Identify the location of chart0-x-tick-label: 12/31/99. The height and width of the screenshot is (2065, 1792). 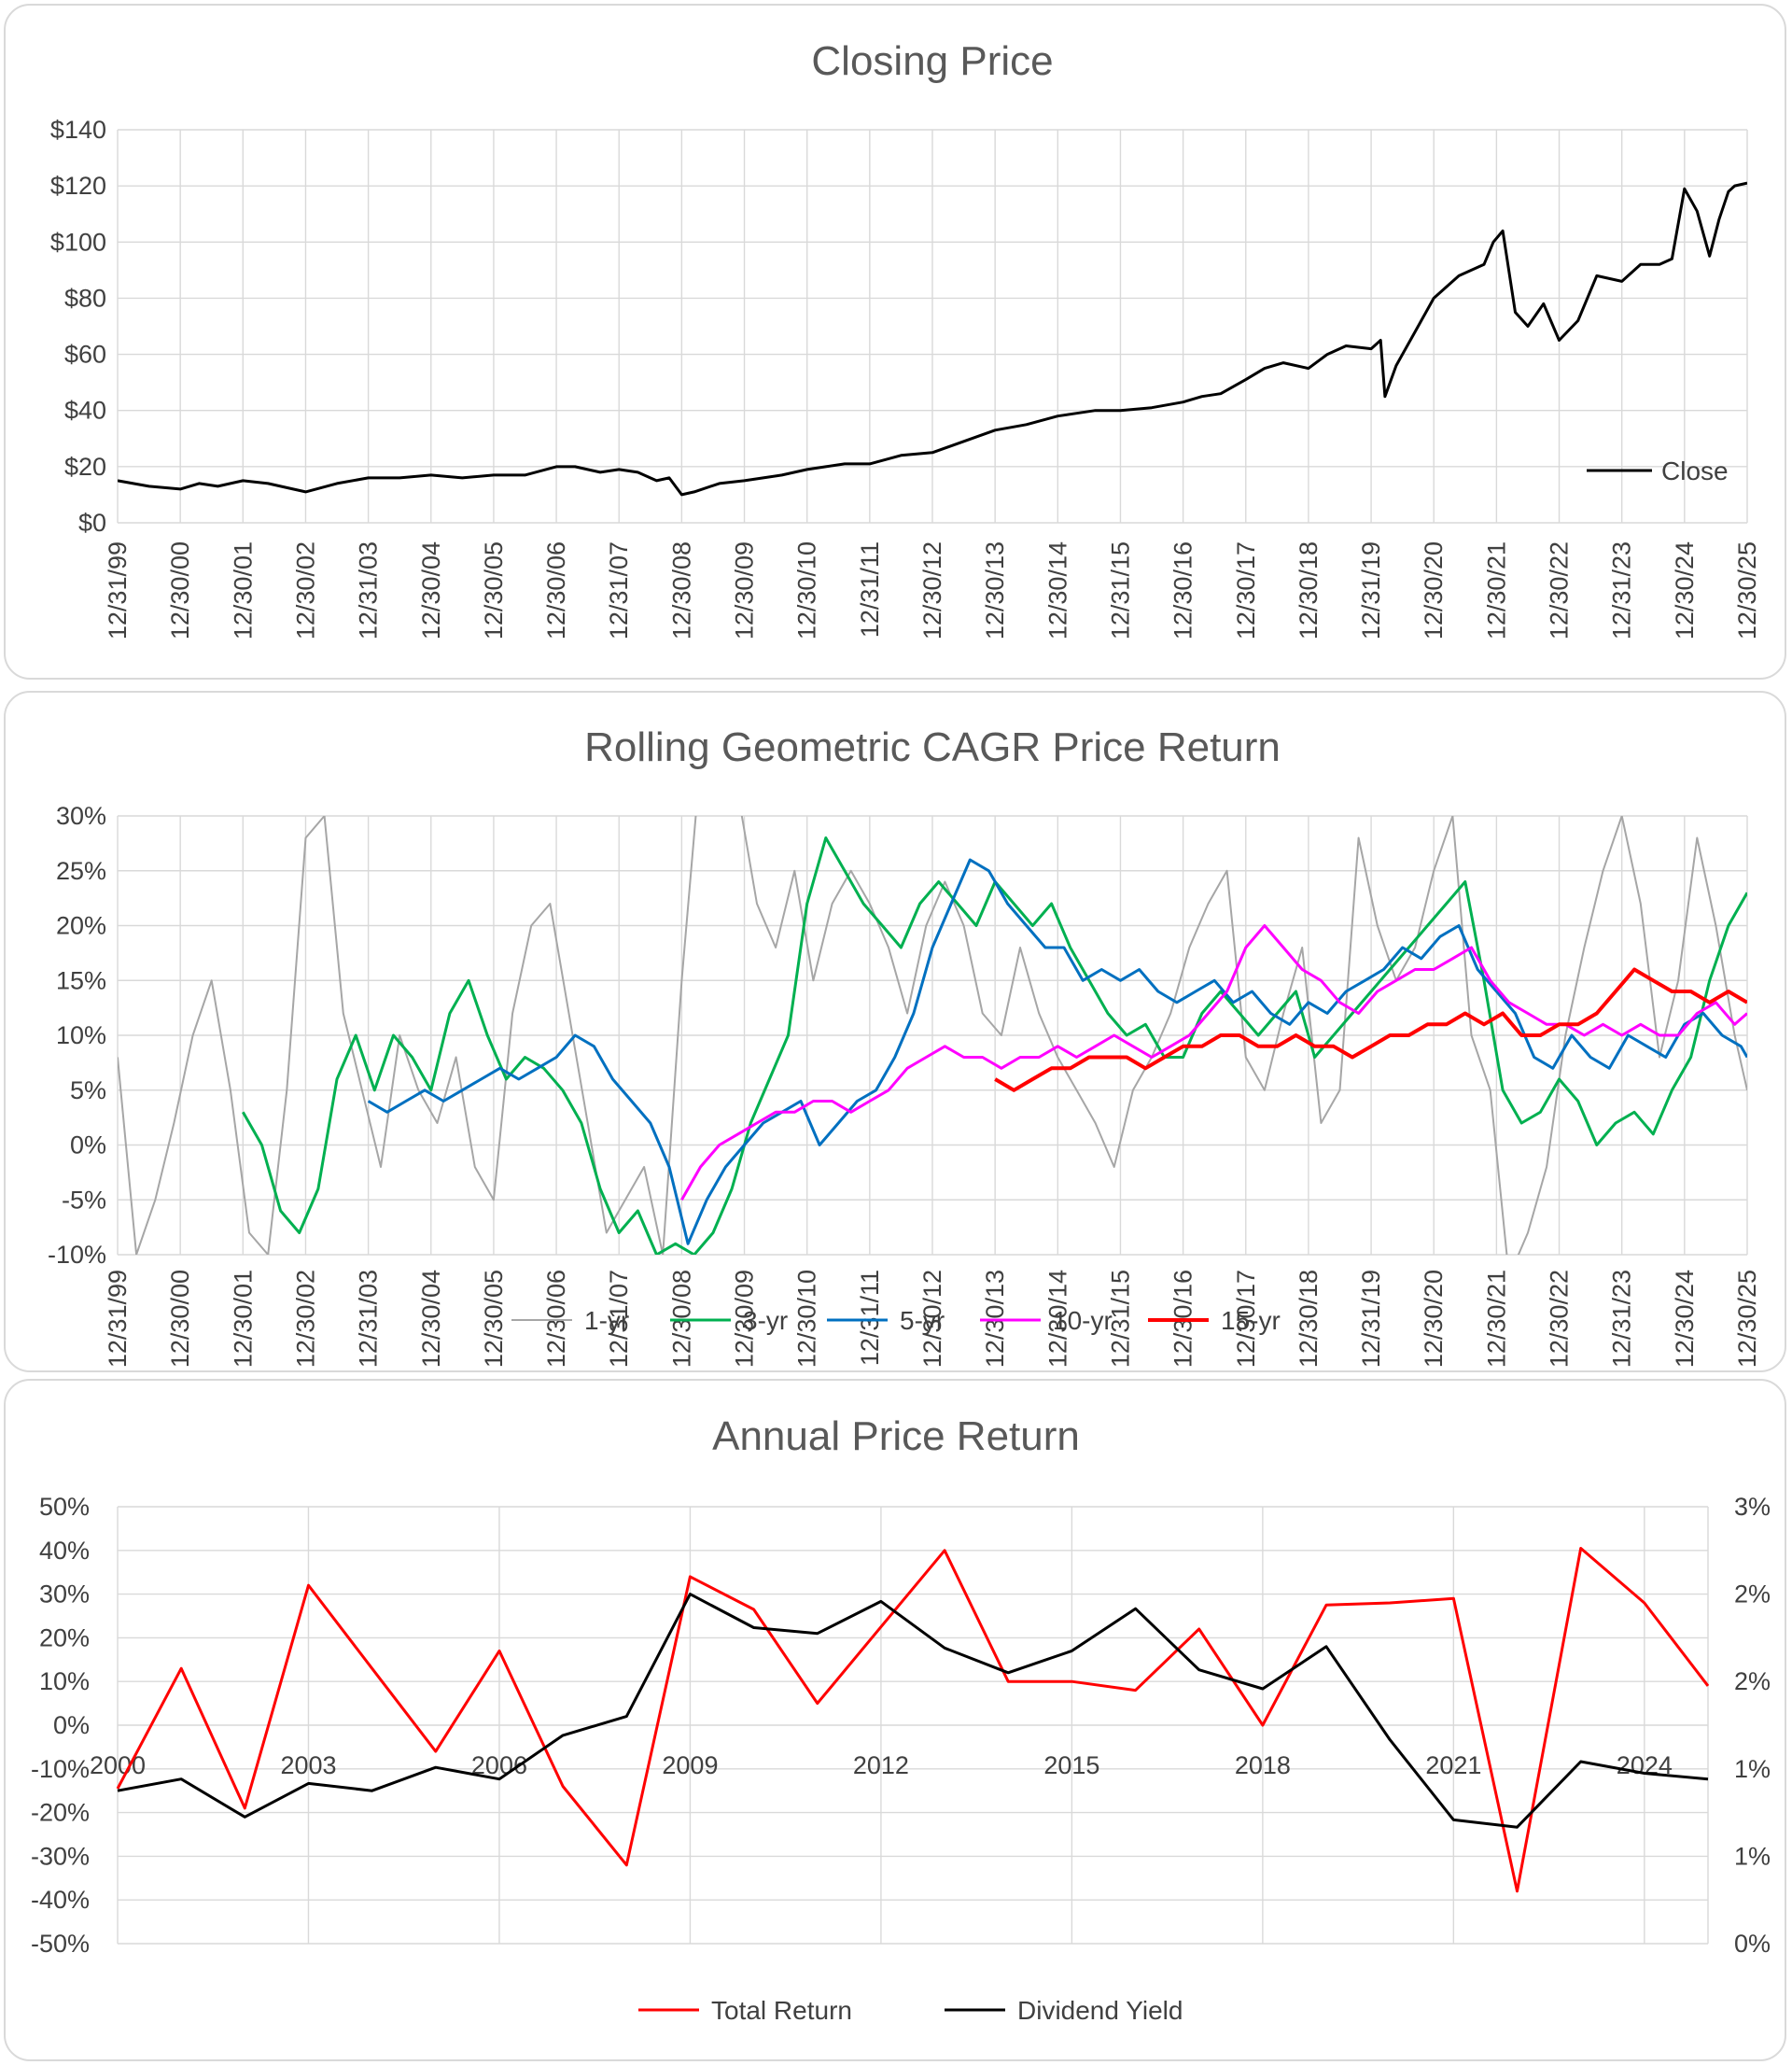
(118, 590).